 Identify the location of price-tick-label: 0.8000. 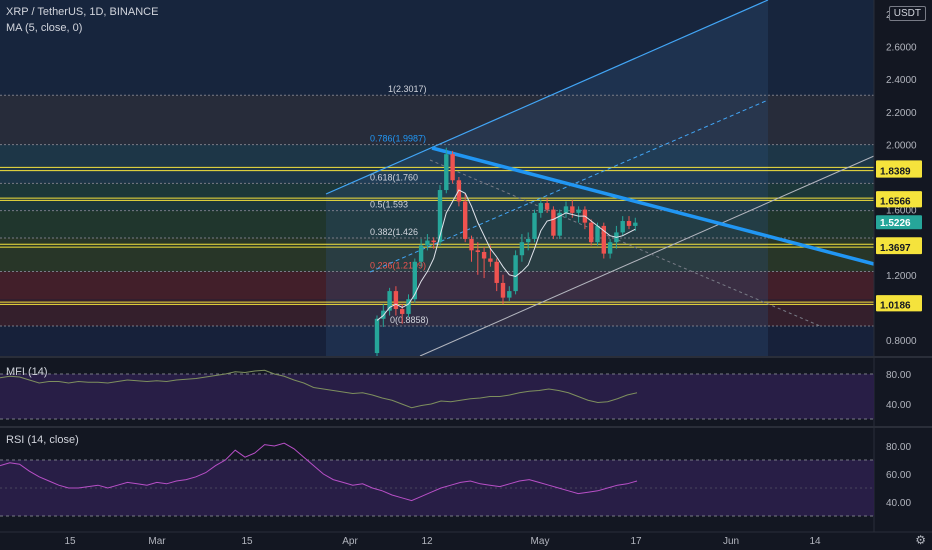
(901, 341).